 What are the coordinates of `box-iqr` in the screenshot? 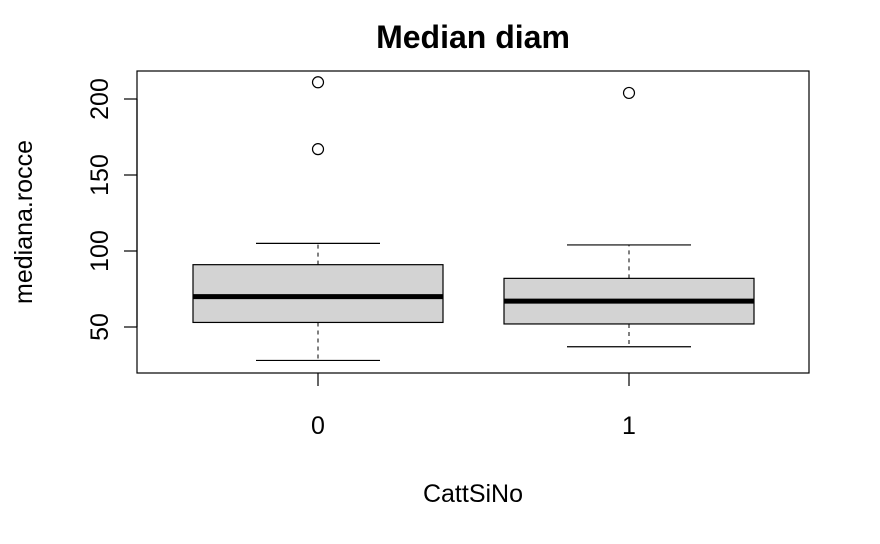 It's located at (318, 294).